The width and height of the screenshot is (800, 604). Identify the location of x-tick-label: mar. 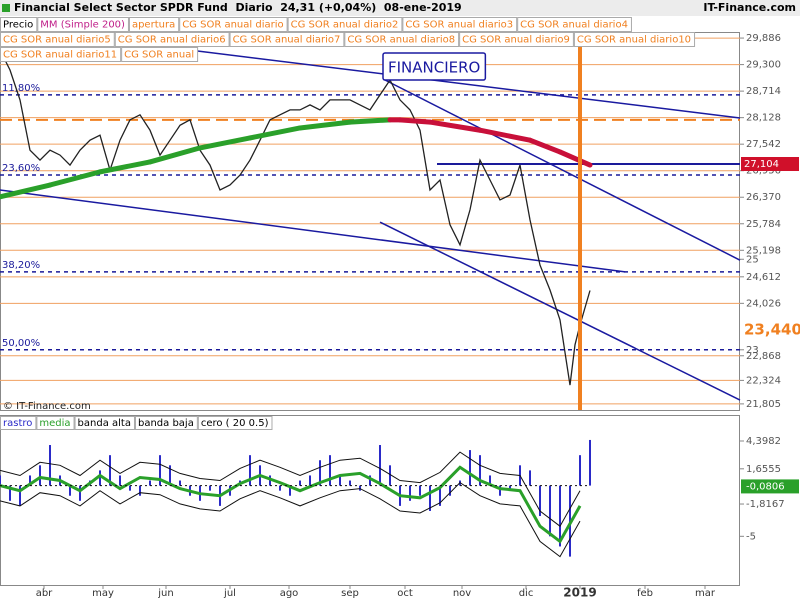
(705, 593).